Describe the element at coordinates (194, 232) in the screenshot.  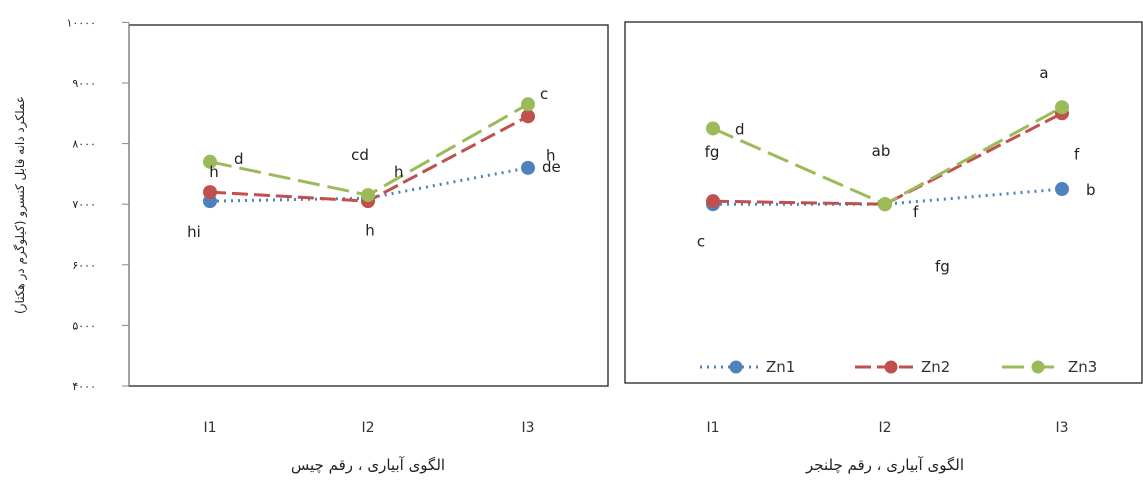
I see `significance-letter: hi` at that location.